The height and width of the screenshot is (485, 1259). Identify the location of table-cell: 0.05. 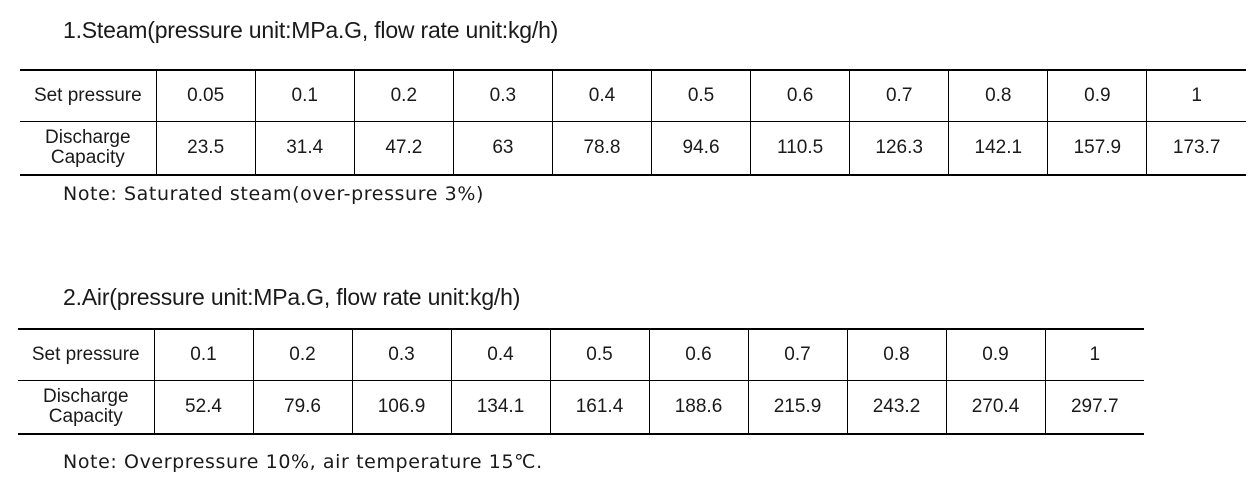
(205, 95).